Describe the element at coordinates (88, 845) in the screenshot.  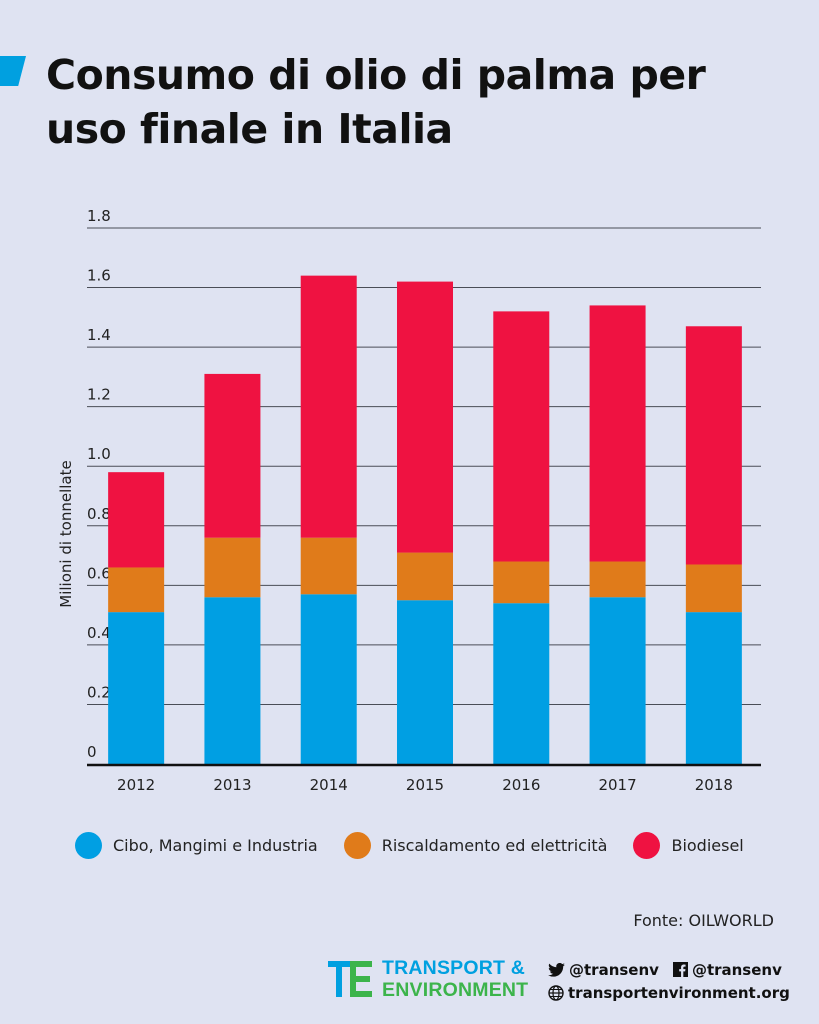
I see `legend-swatch-food` at that location.